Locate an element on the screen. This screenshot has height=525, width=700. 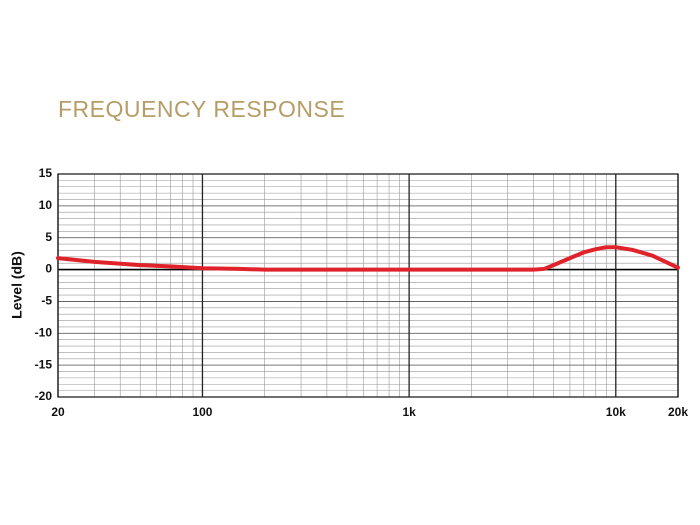
response-line is located at coordinates (368, 258).